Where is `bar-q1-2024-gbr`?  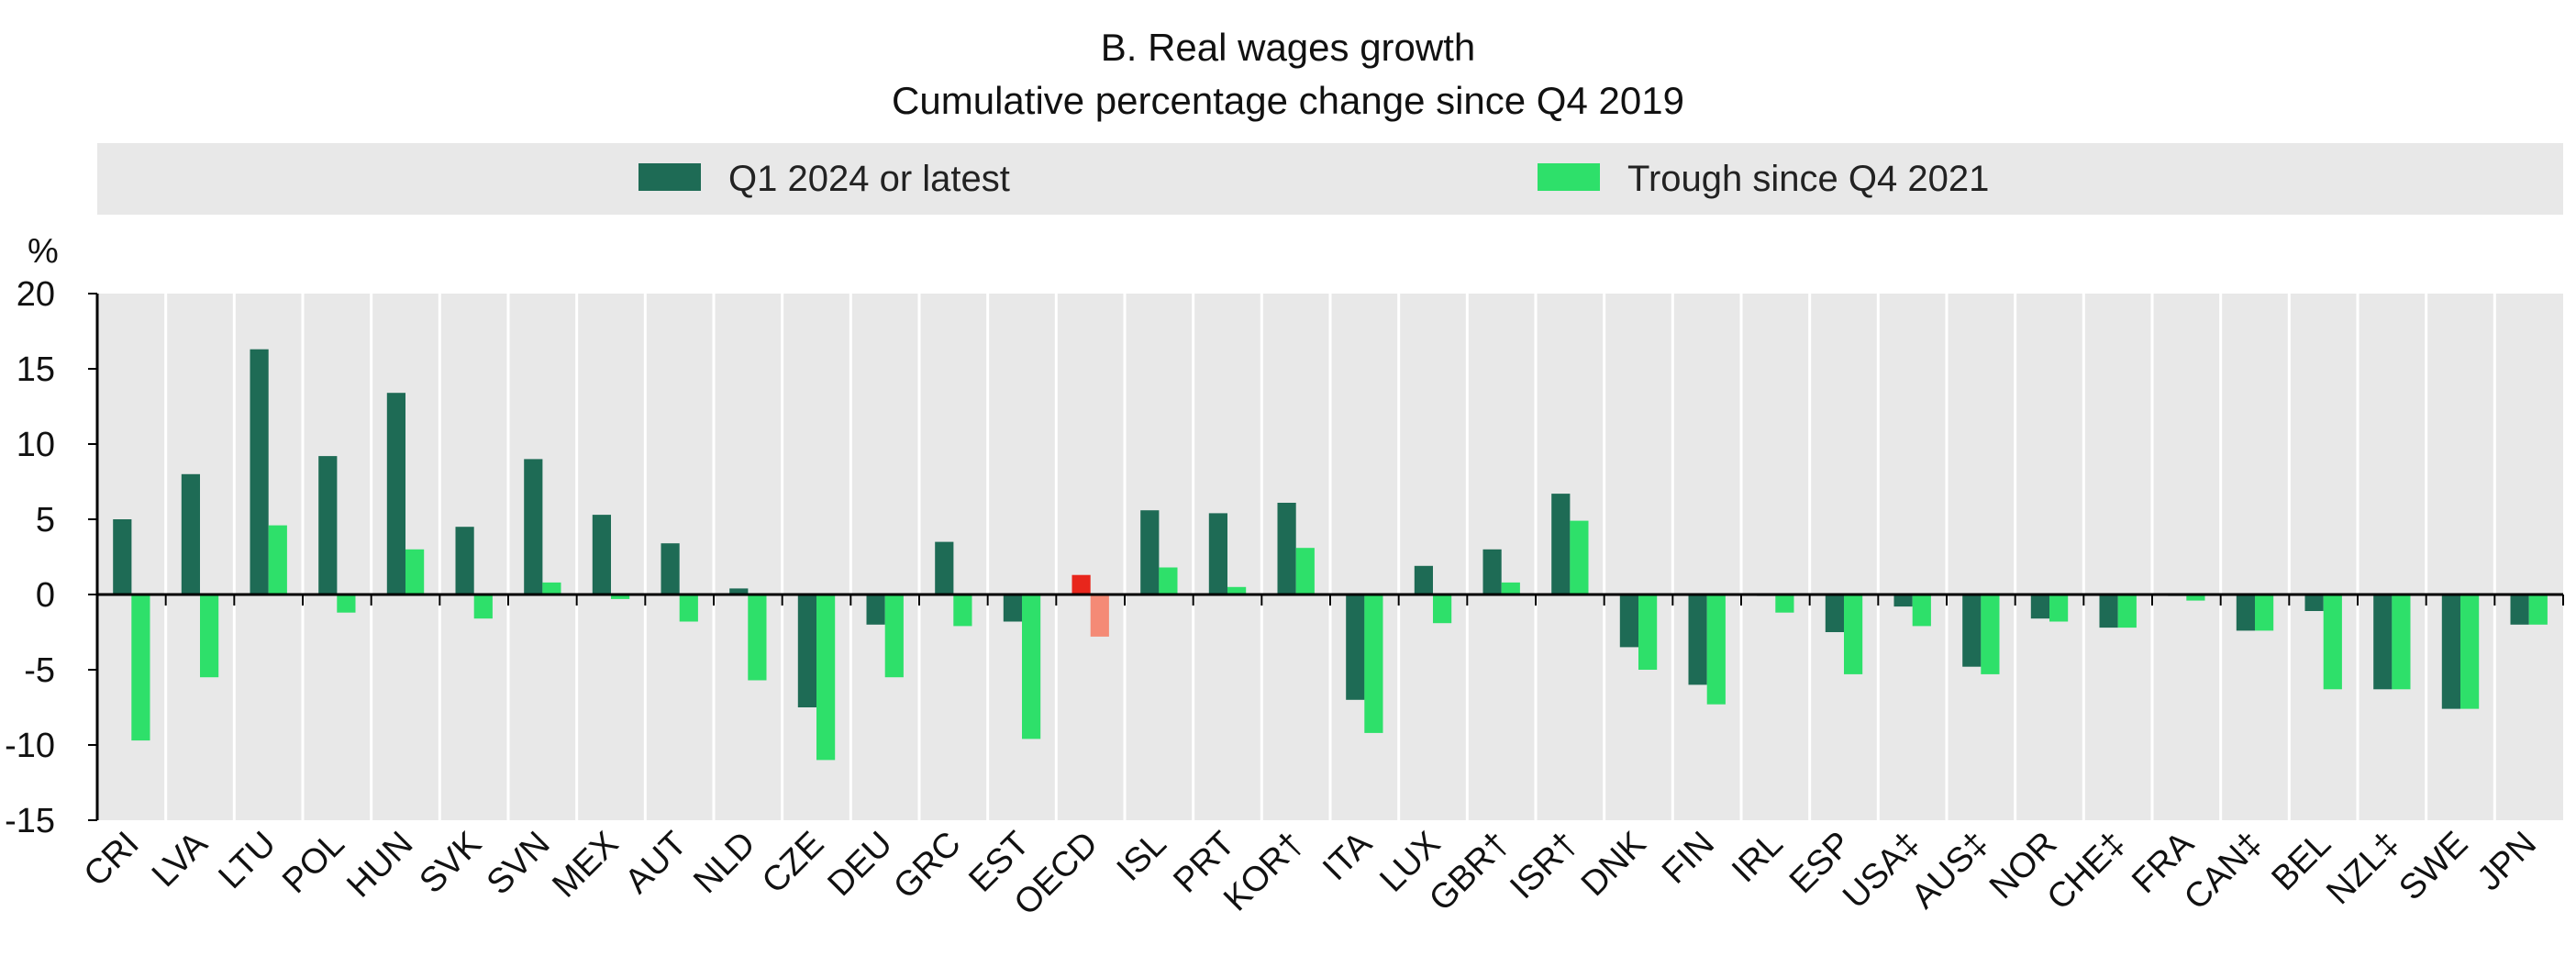
bar-q1-2024-gbr is located at coordinates (1492, 572).